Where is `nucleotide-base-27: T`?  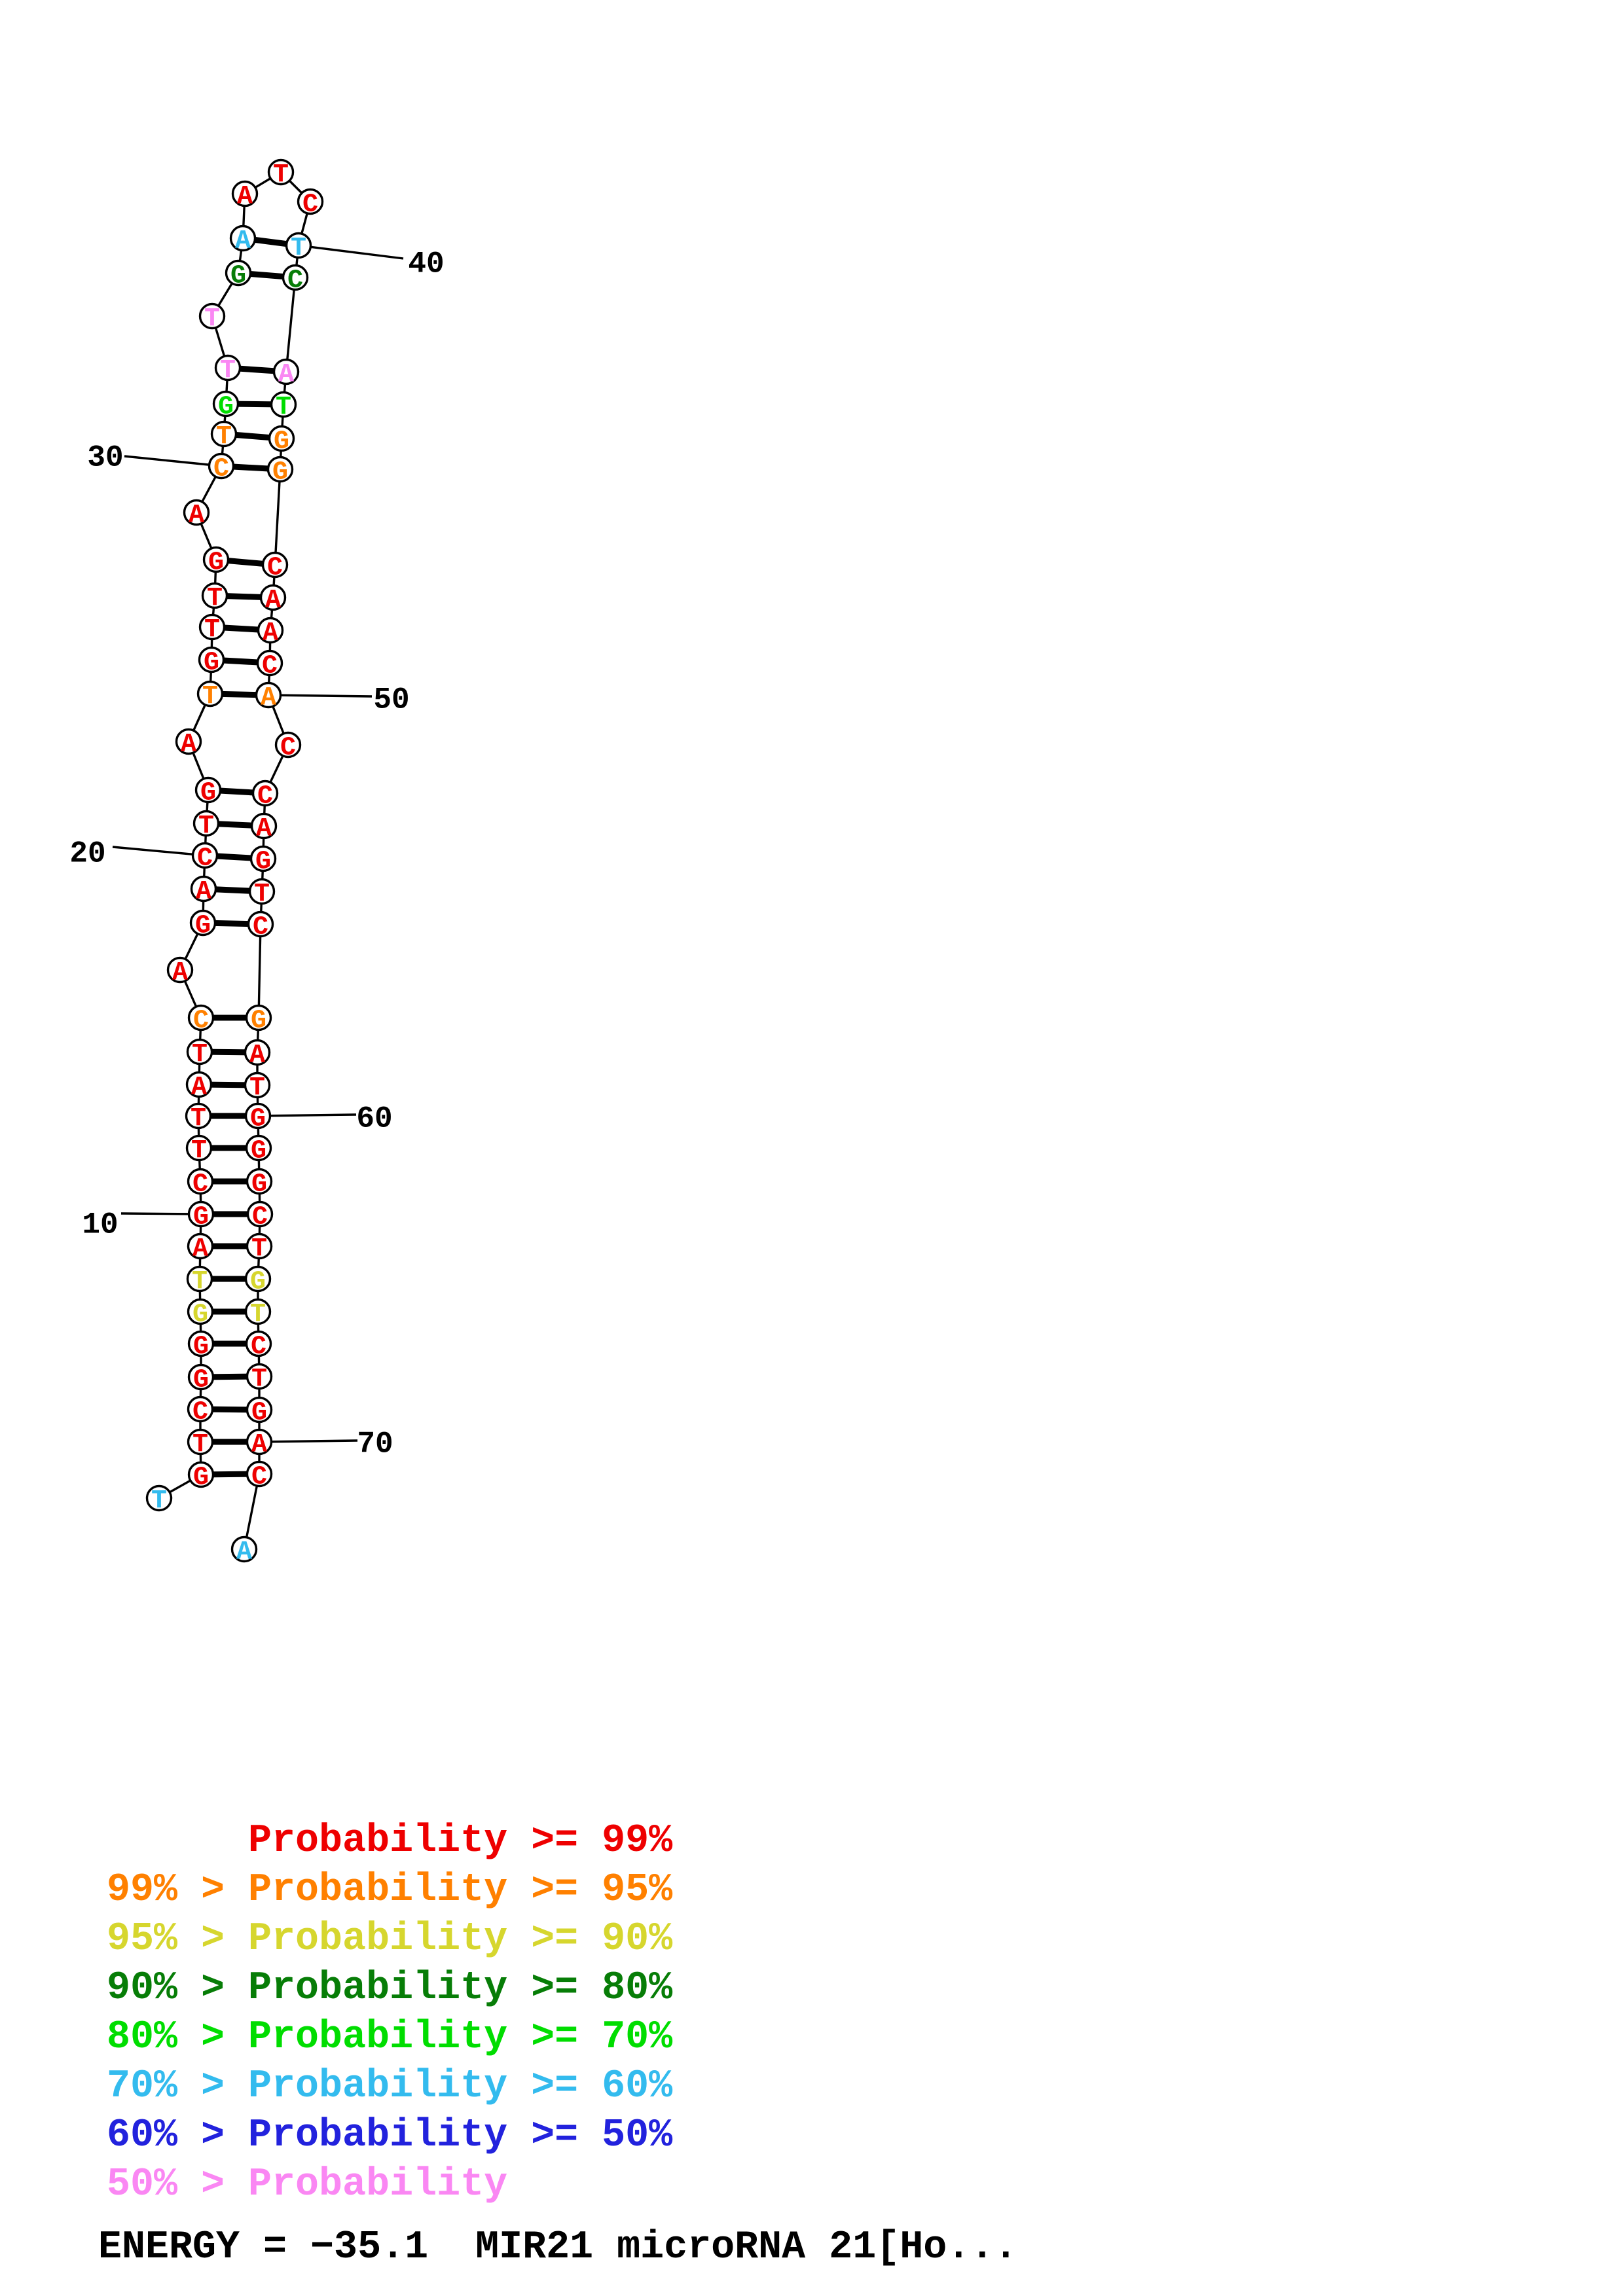 nucleotide-base-27: T is located at coordinates (215, 598).